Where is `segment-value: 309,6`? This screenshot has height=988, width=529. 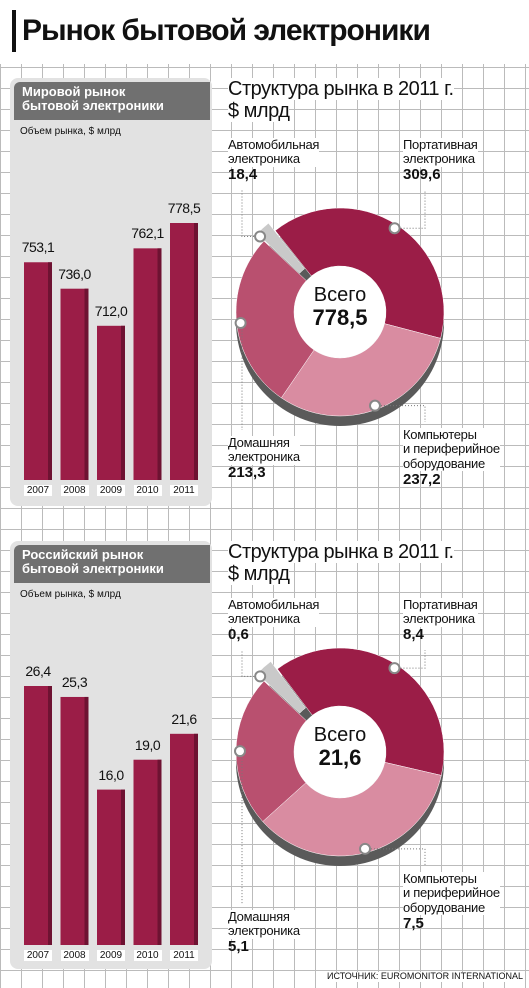
segment-value: 309,6 is located at coordinates (422, 174).